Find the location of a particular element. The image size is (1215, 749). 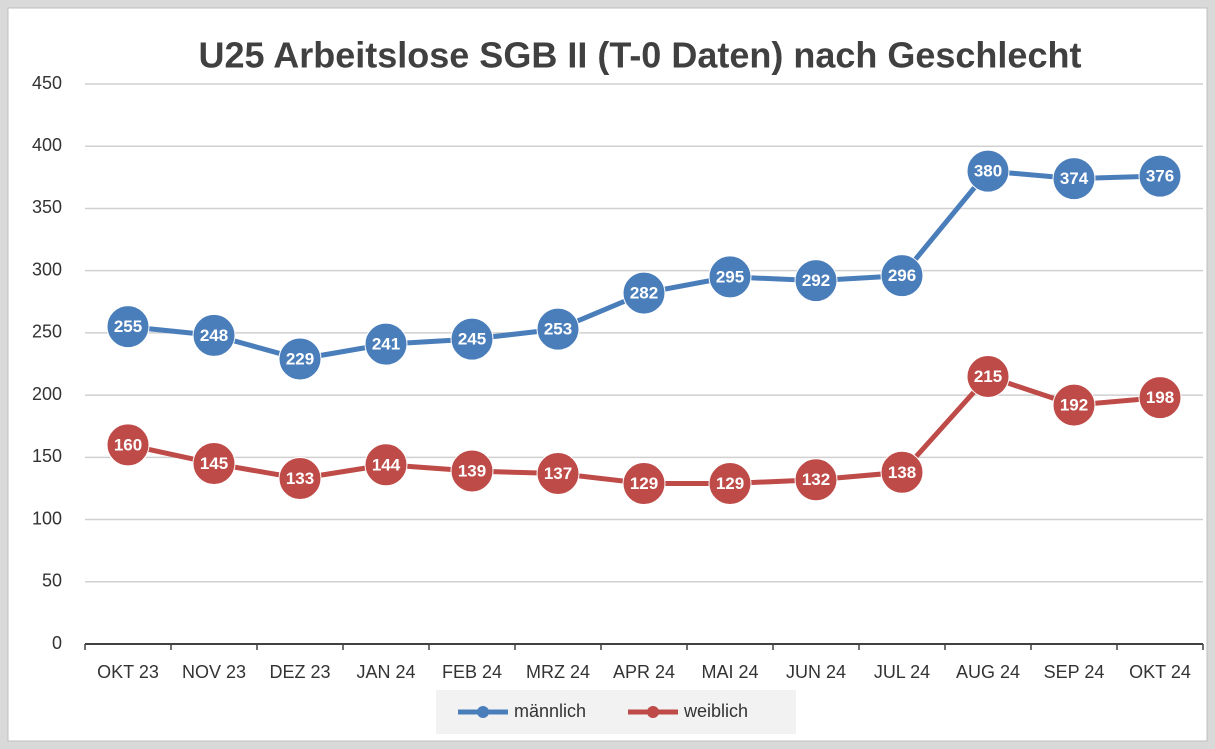

data-label: 248 is located at coordinates (214, 335).